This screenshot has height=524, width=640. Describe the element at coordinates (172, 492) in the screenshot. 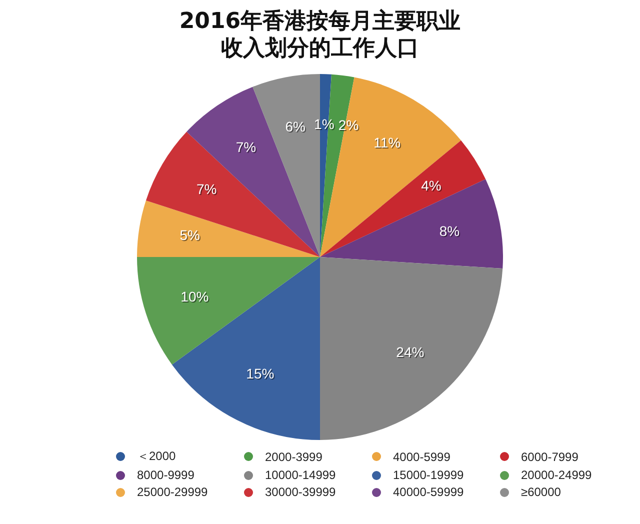

I see `legend-label: 25000-29999` at that location.